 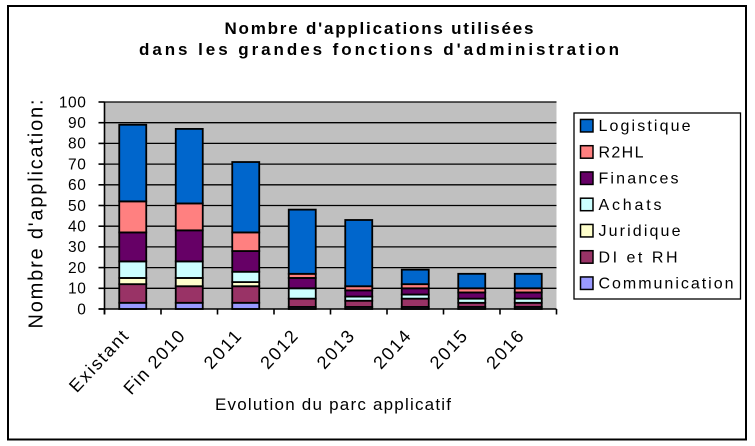 What do you see at coordinates (77, 247) in the screenshot?
I see `svg-text: 30` at bounding box center [77, 247].